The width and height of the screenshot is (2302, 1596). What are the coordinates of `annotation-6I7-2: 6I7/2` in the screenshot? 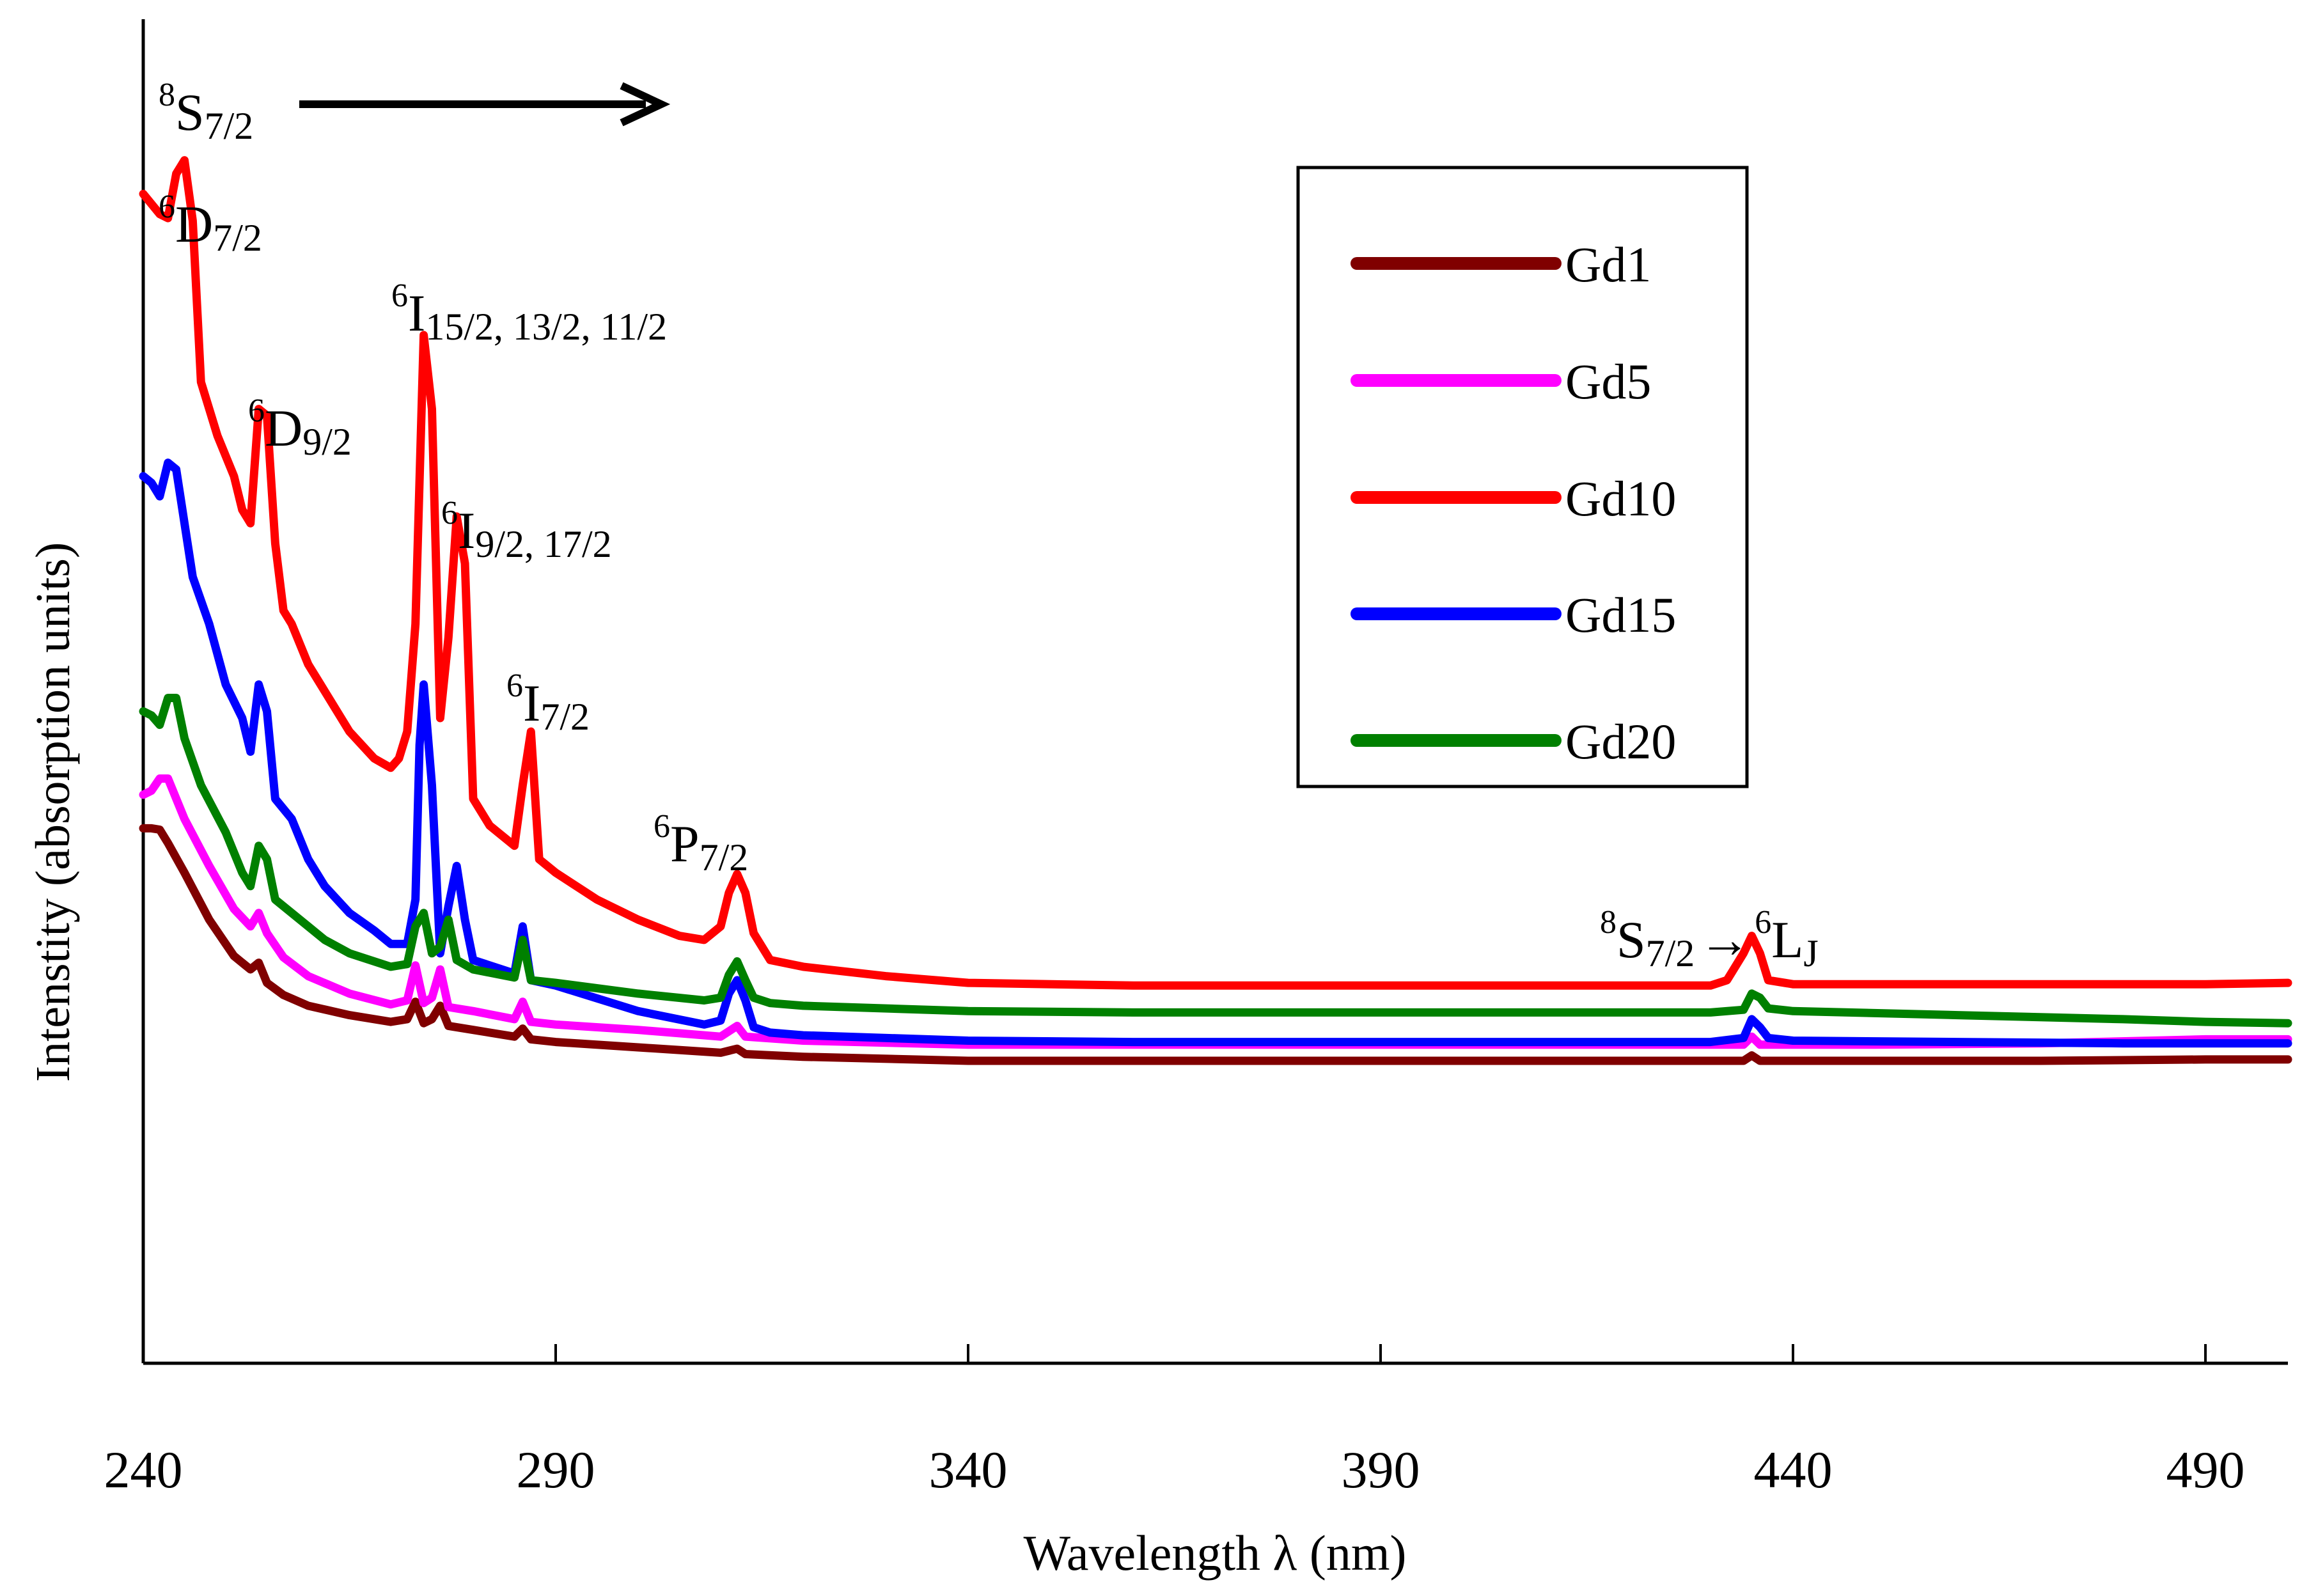 It's located at (548, 703).